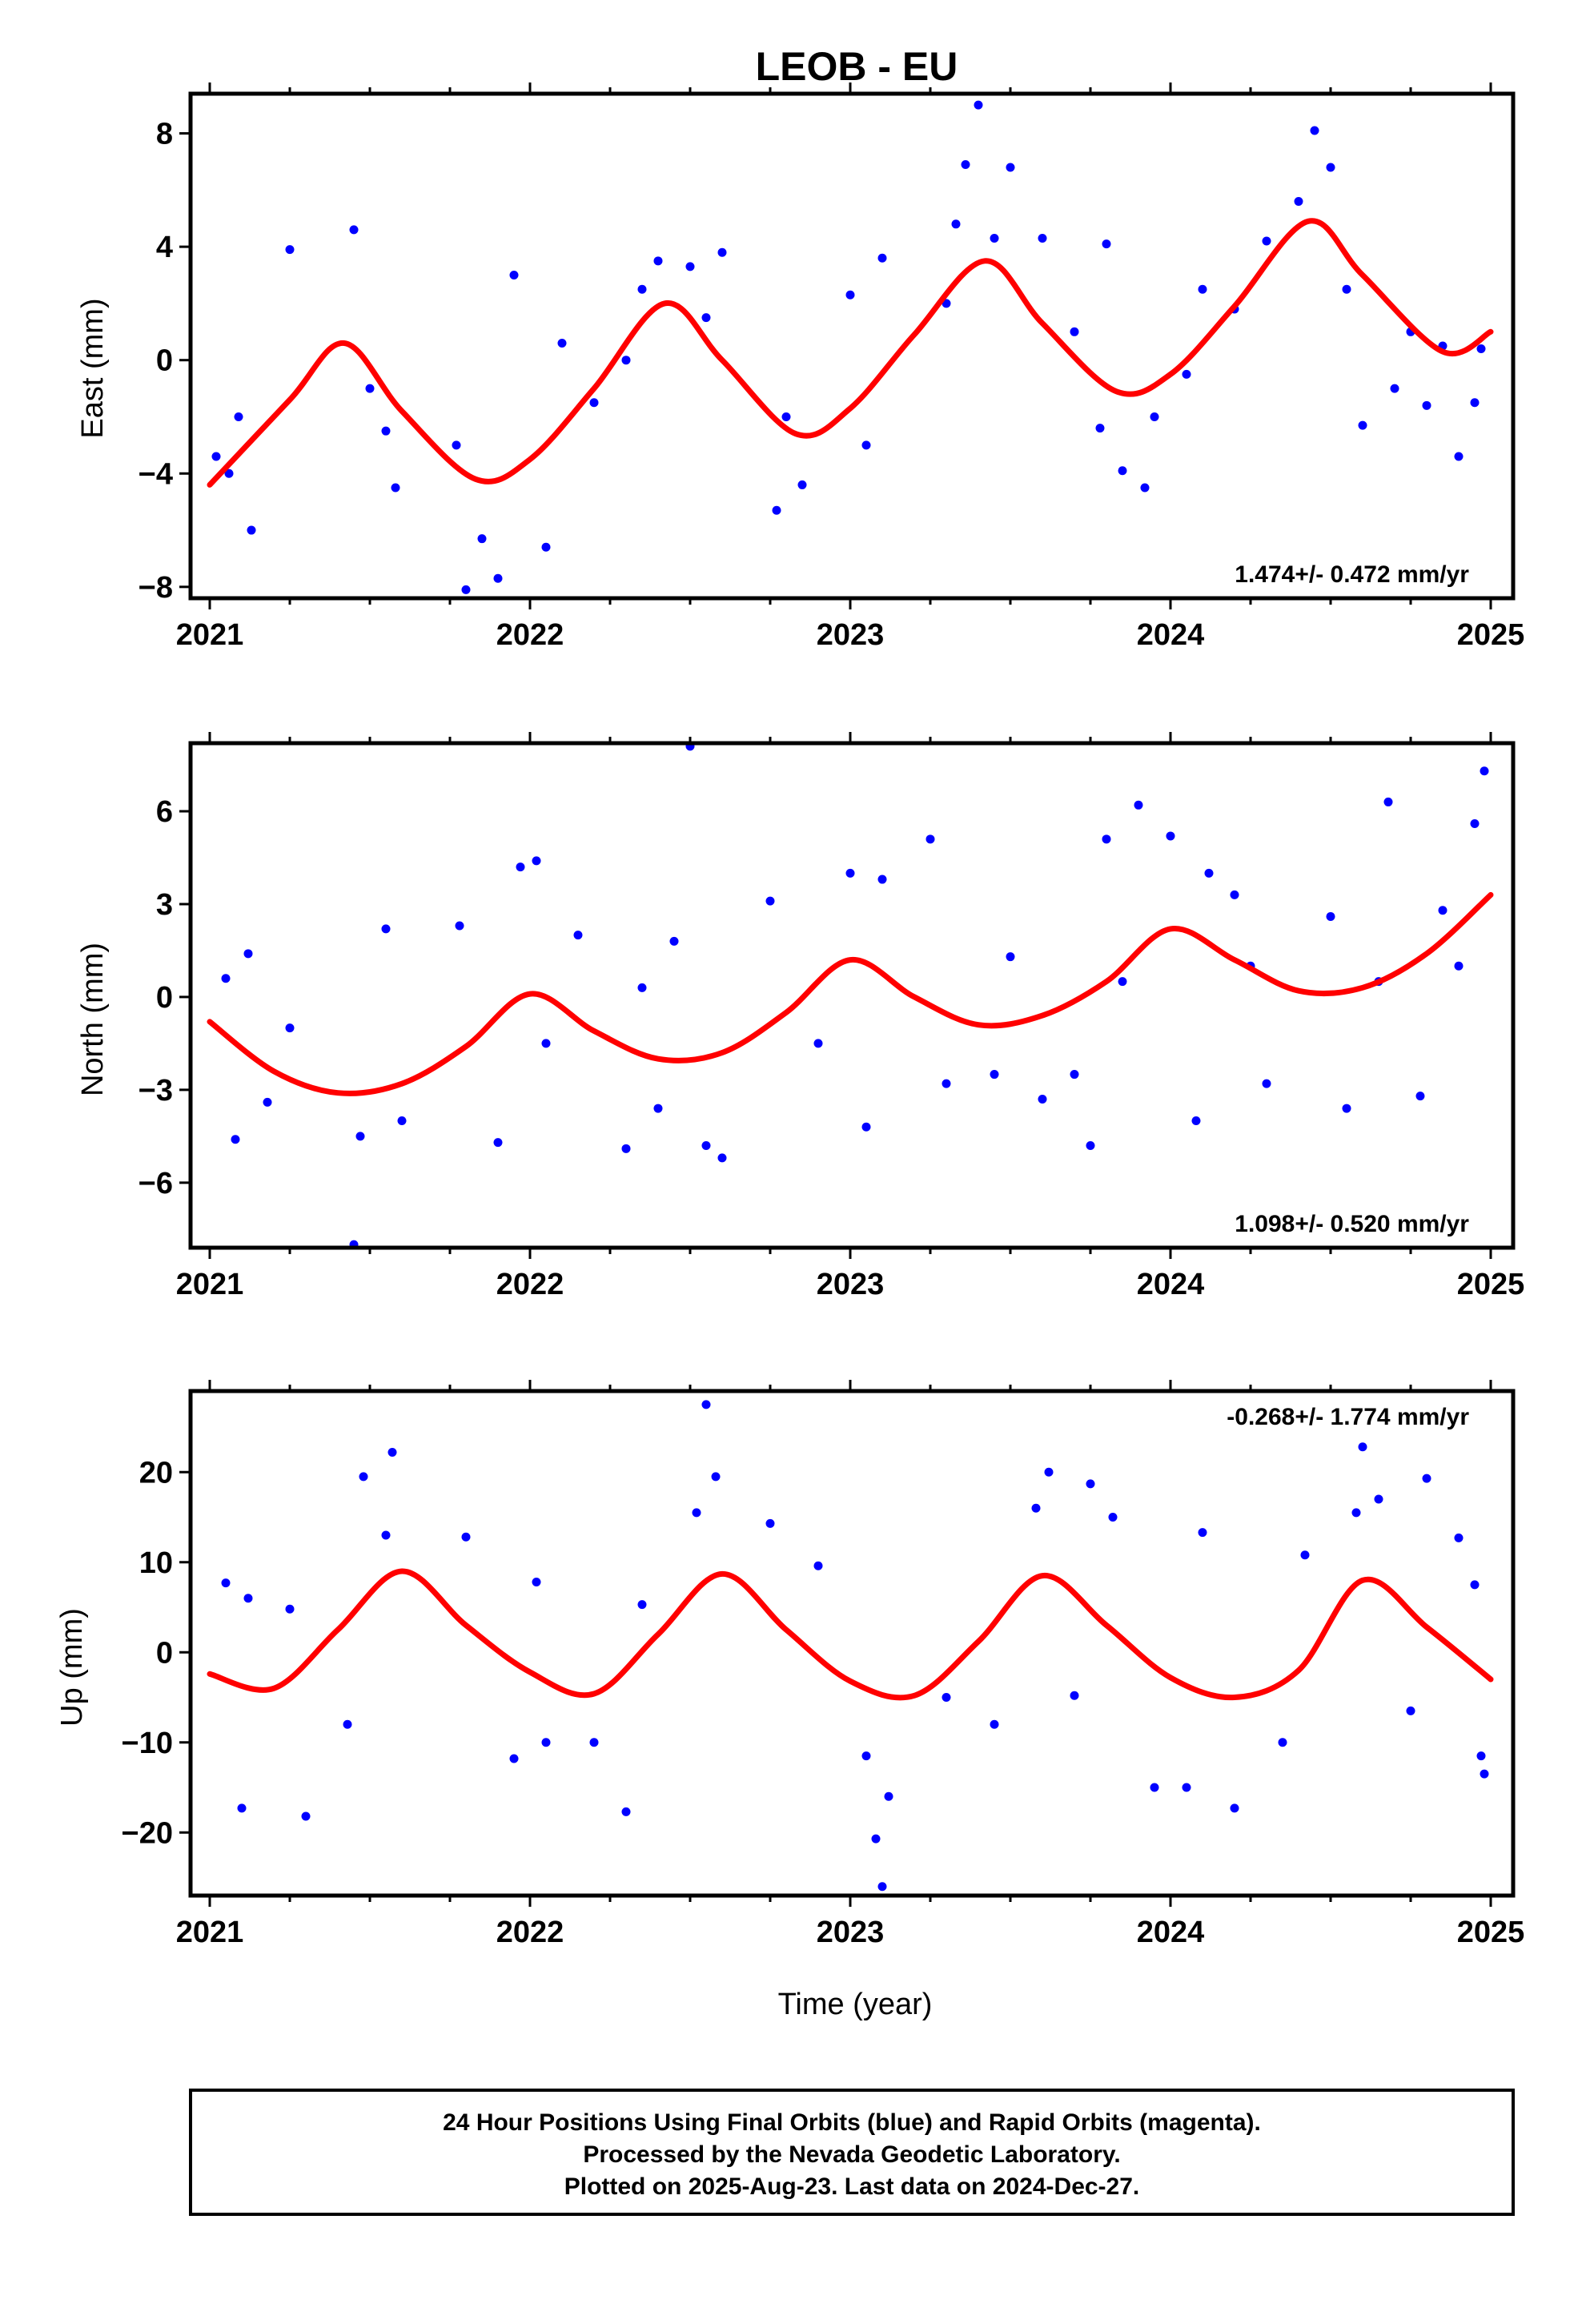  I want to click on north-xtick-label: 2024, so click(1171, 1284).